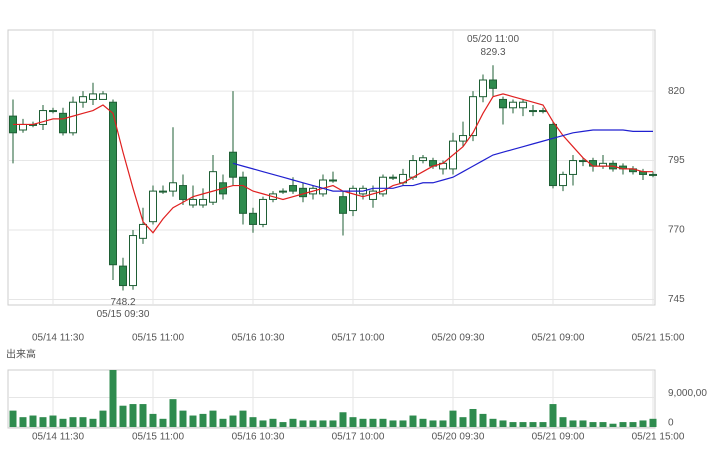  I want to click on x-tick-label: 05/16 10:30, so click(258, 437).